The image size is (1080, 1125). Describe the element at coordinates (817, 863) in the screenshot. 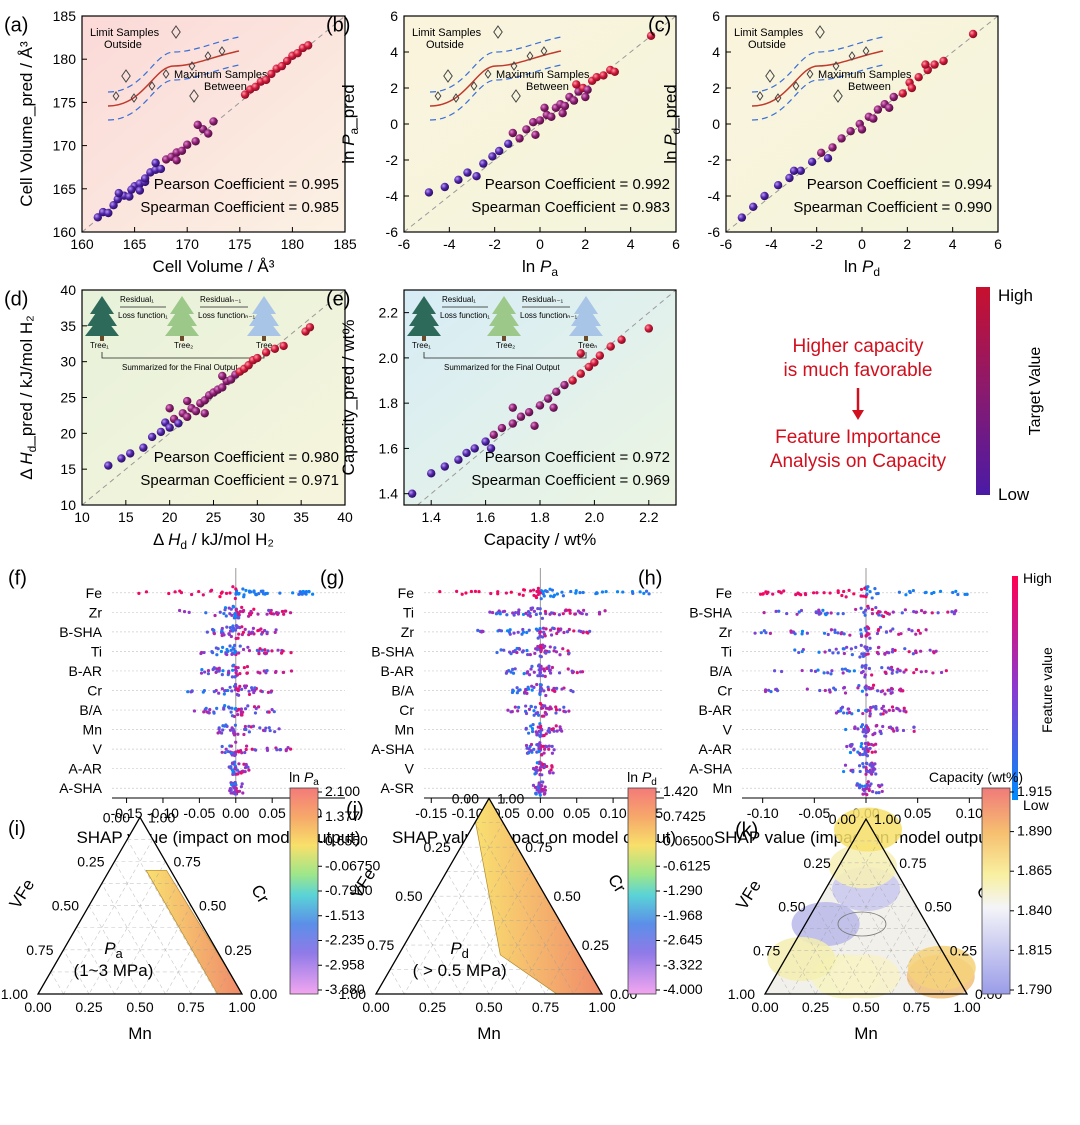

I see `ternary-left-tick: 0.25` at that location.